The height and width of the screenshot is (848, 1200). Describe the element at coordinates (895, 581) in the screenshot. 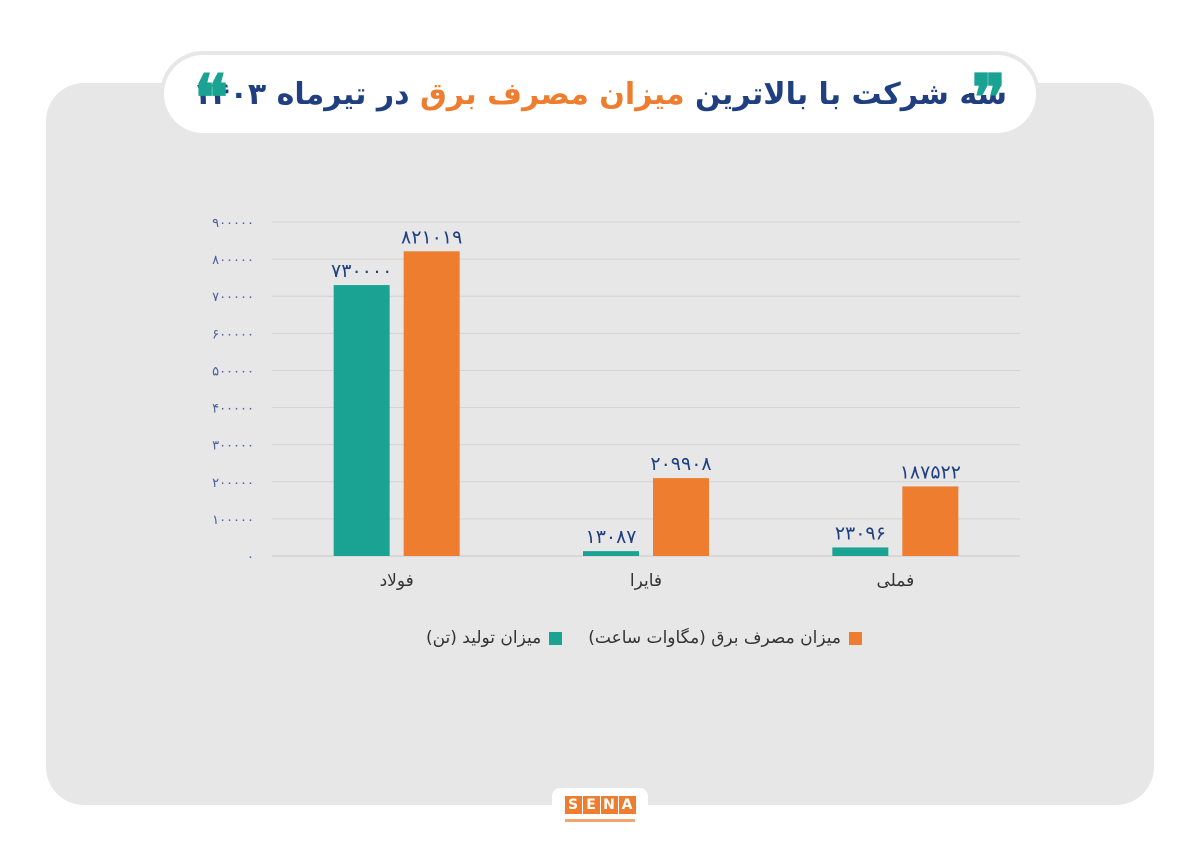

I see `x-category-label: فملی` at that location.